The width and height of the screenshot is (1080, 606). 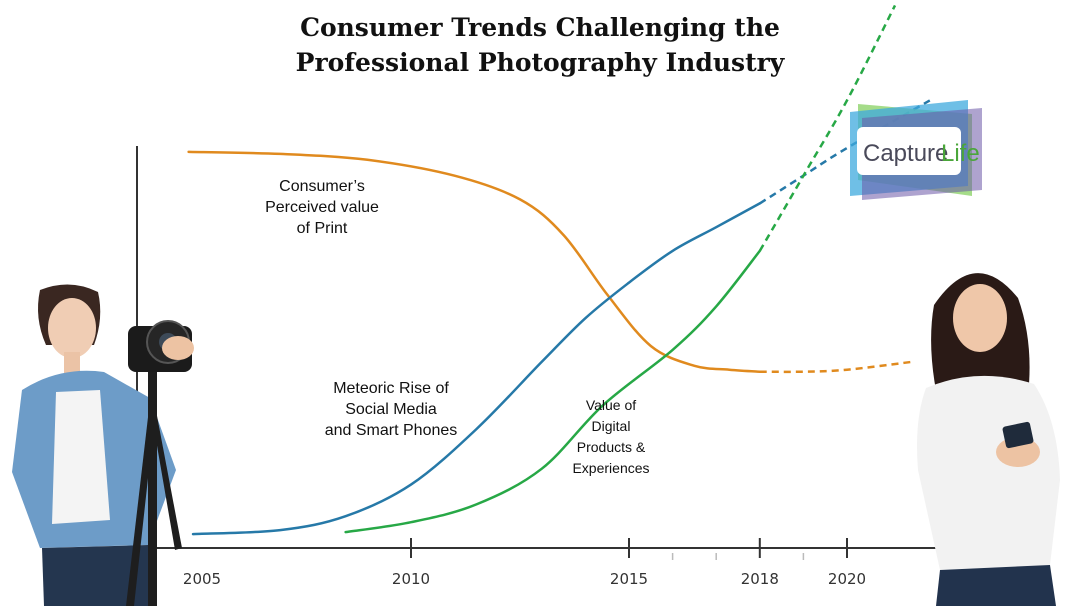 I want to click on photographer-neck, so click(x=72, y=363).